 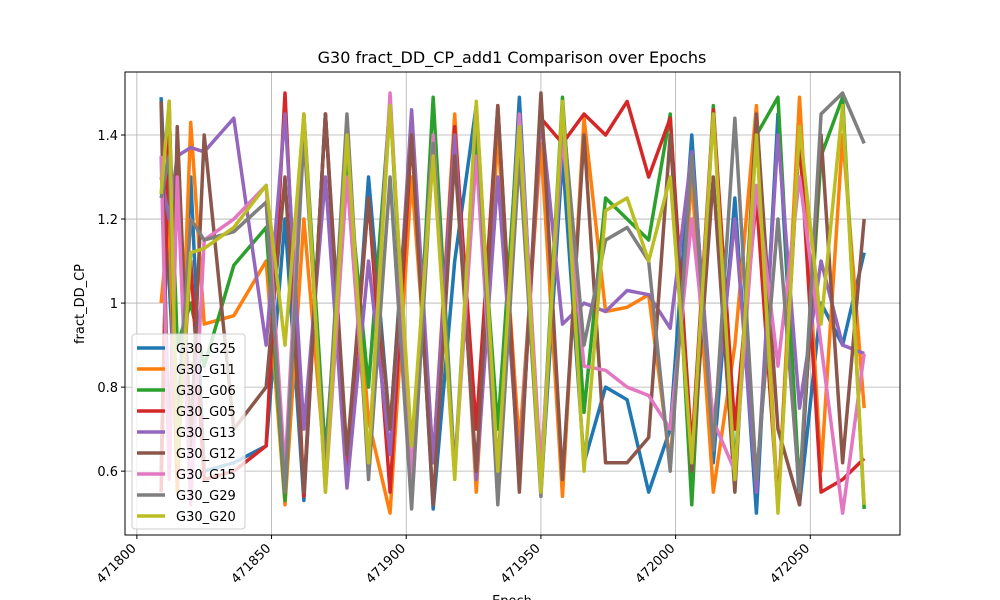 I want to click on x-tick-label: 471850, so click(x=252, y=564).